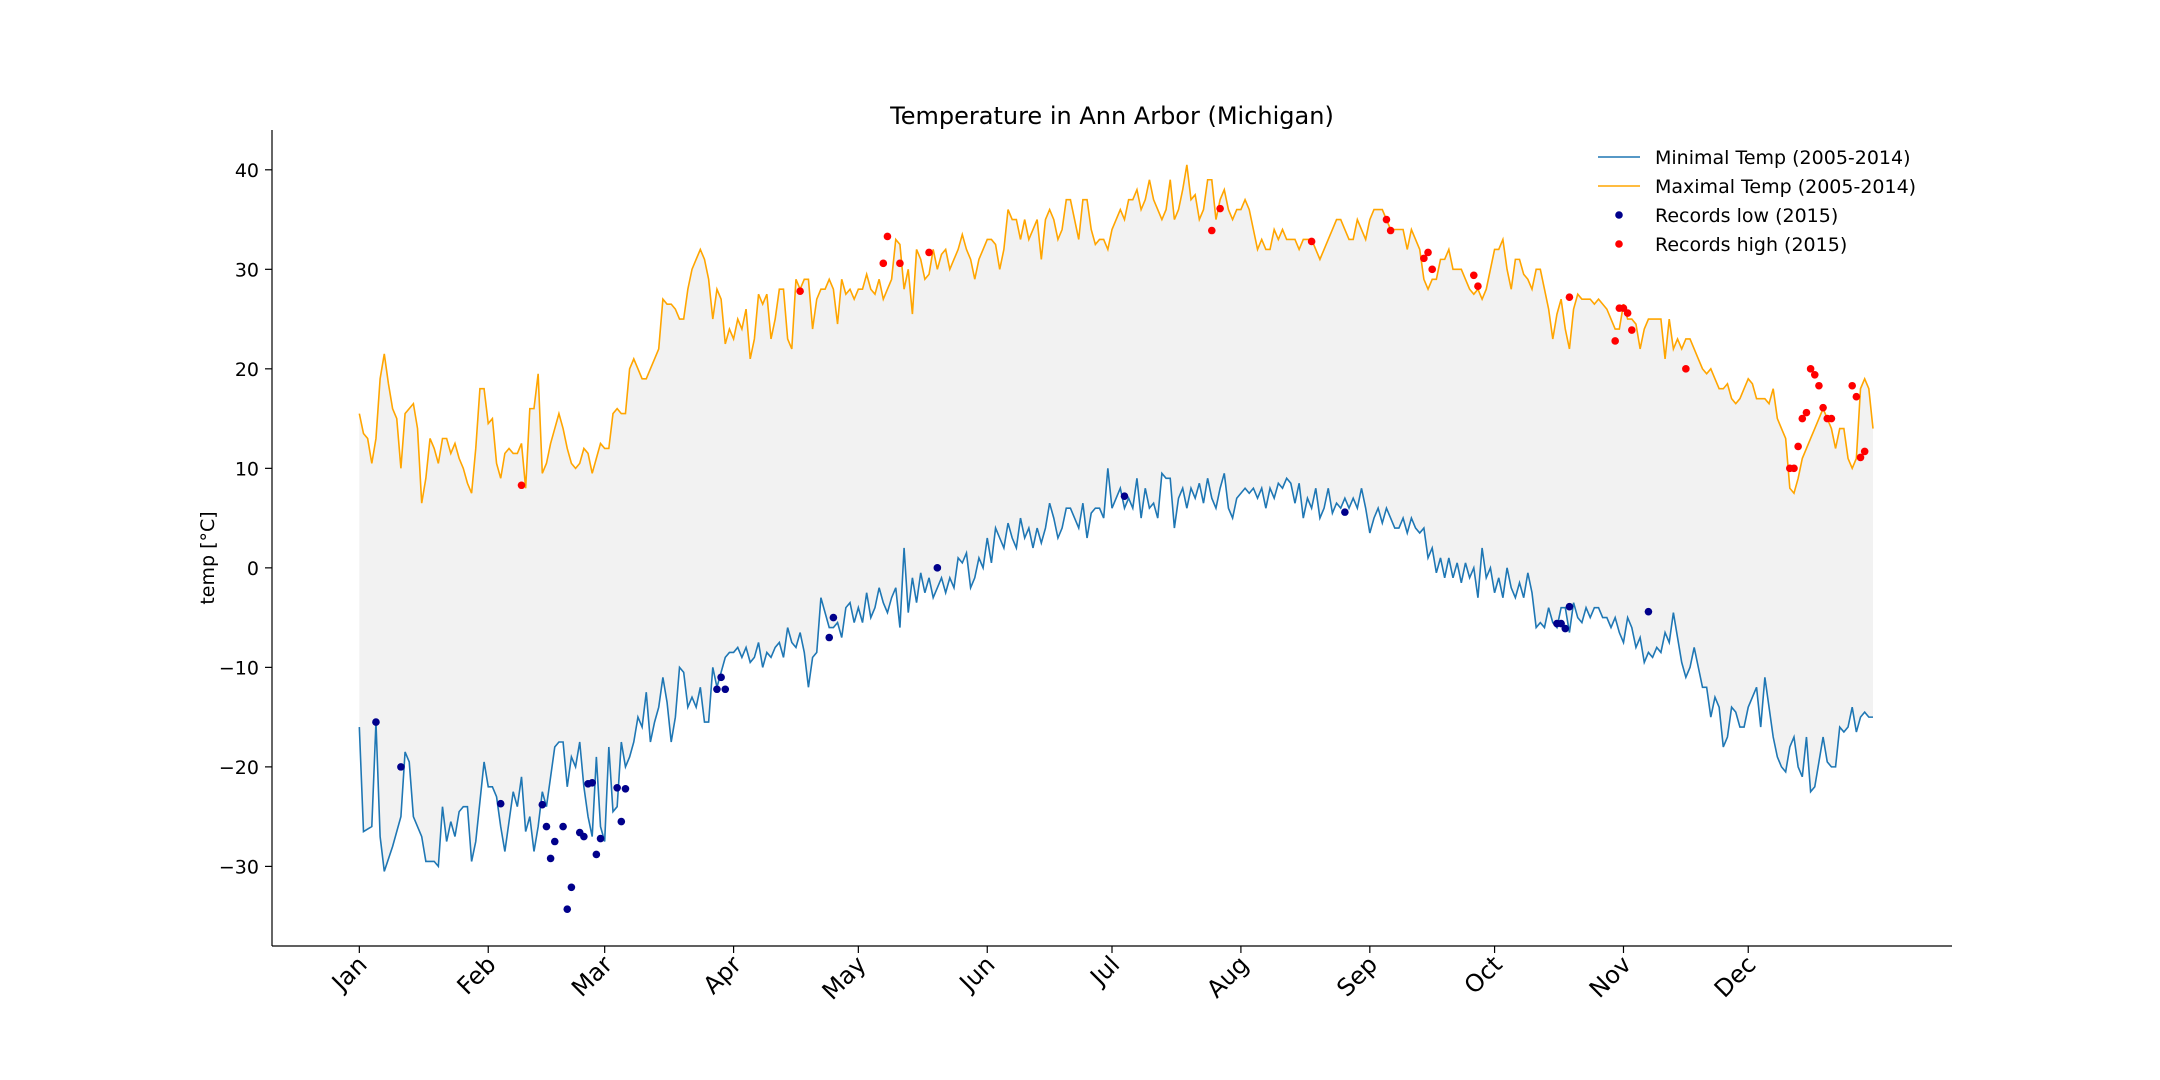 The width and height of the screenshot is (2160, 1080). I want to click on x-tick-label: Jun, so click(977, 974).